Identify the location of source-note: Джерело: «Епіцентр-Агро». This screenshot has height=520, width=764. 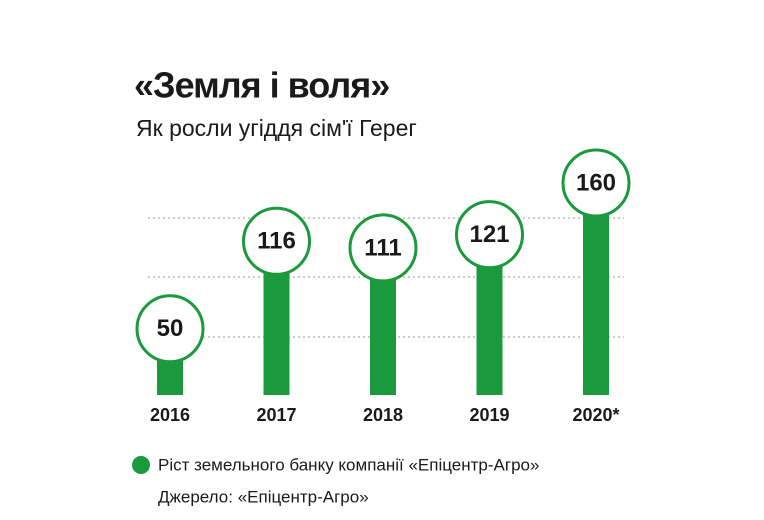
(263, 496).